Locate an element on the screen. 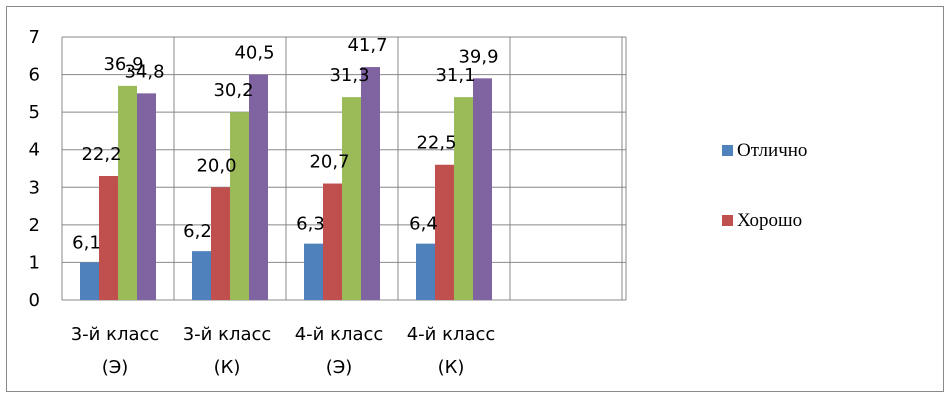  y-tick-label: 5 is located at coordinates (34, 112).